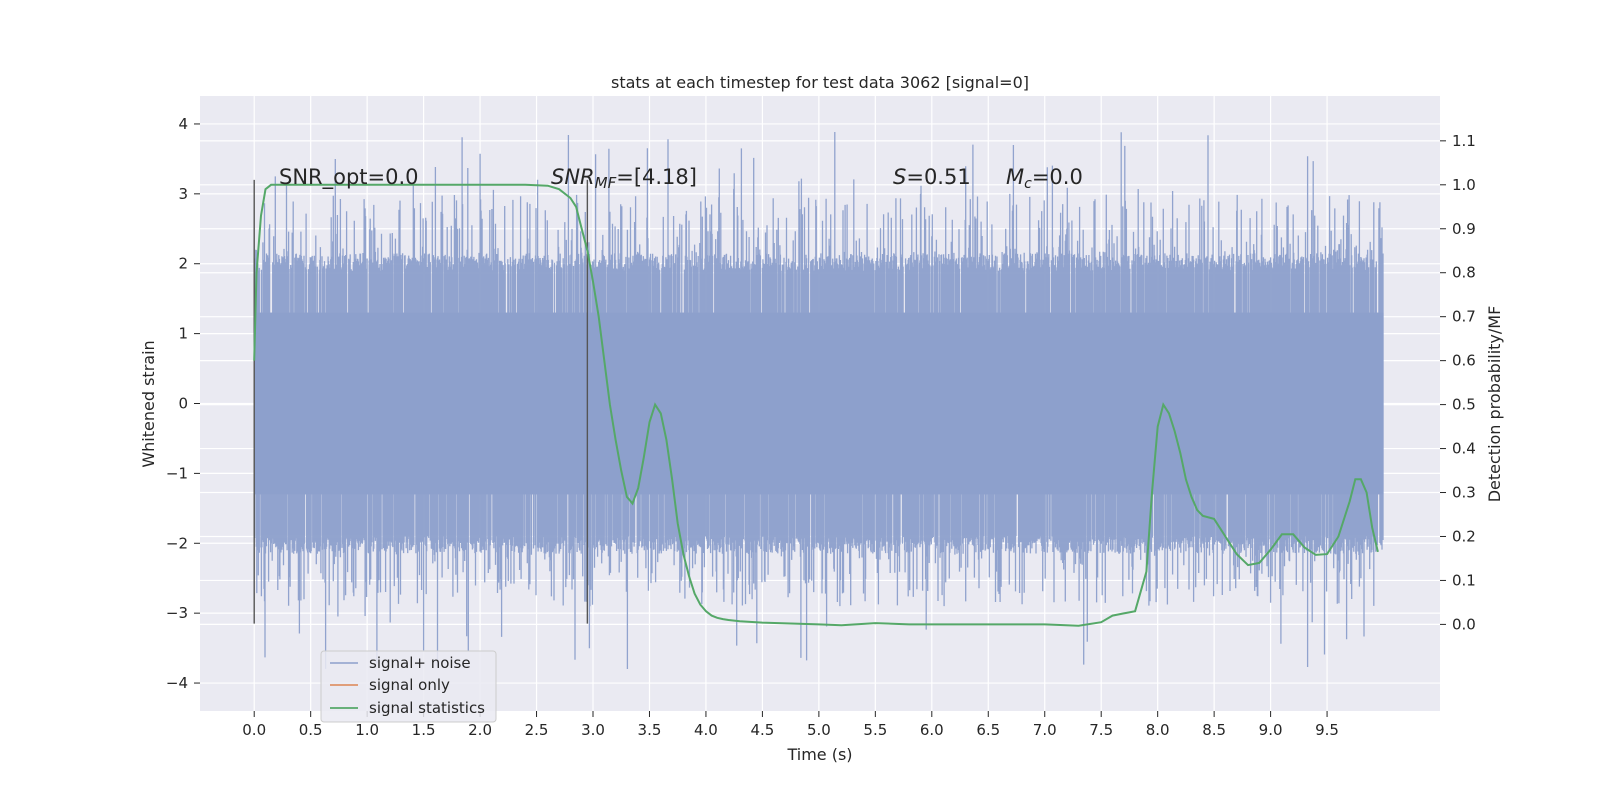  Describe the element at coordinates (537, 730) in the screenshot. I see `x-tick-label: 2.5` at that location.